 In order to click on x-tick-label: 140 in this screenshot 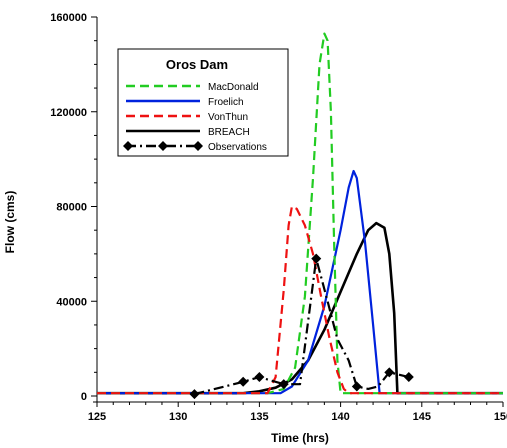, I will do `click(340, 417)`.